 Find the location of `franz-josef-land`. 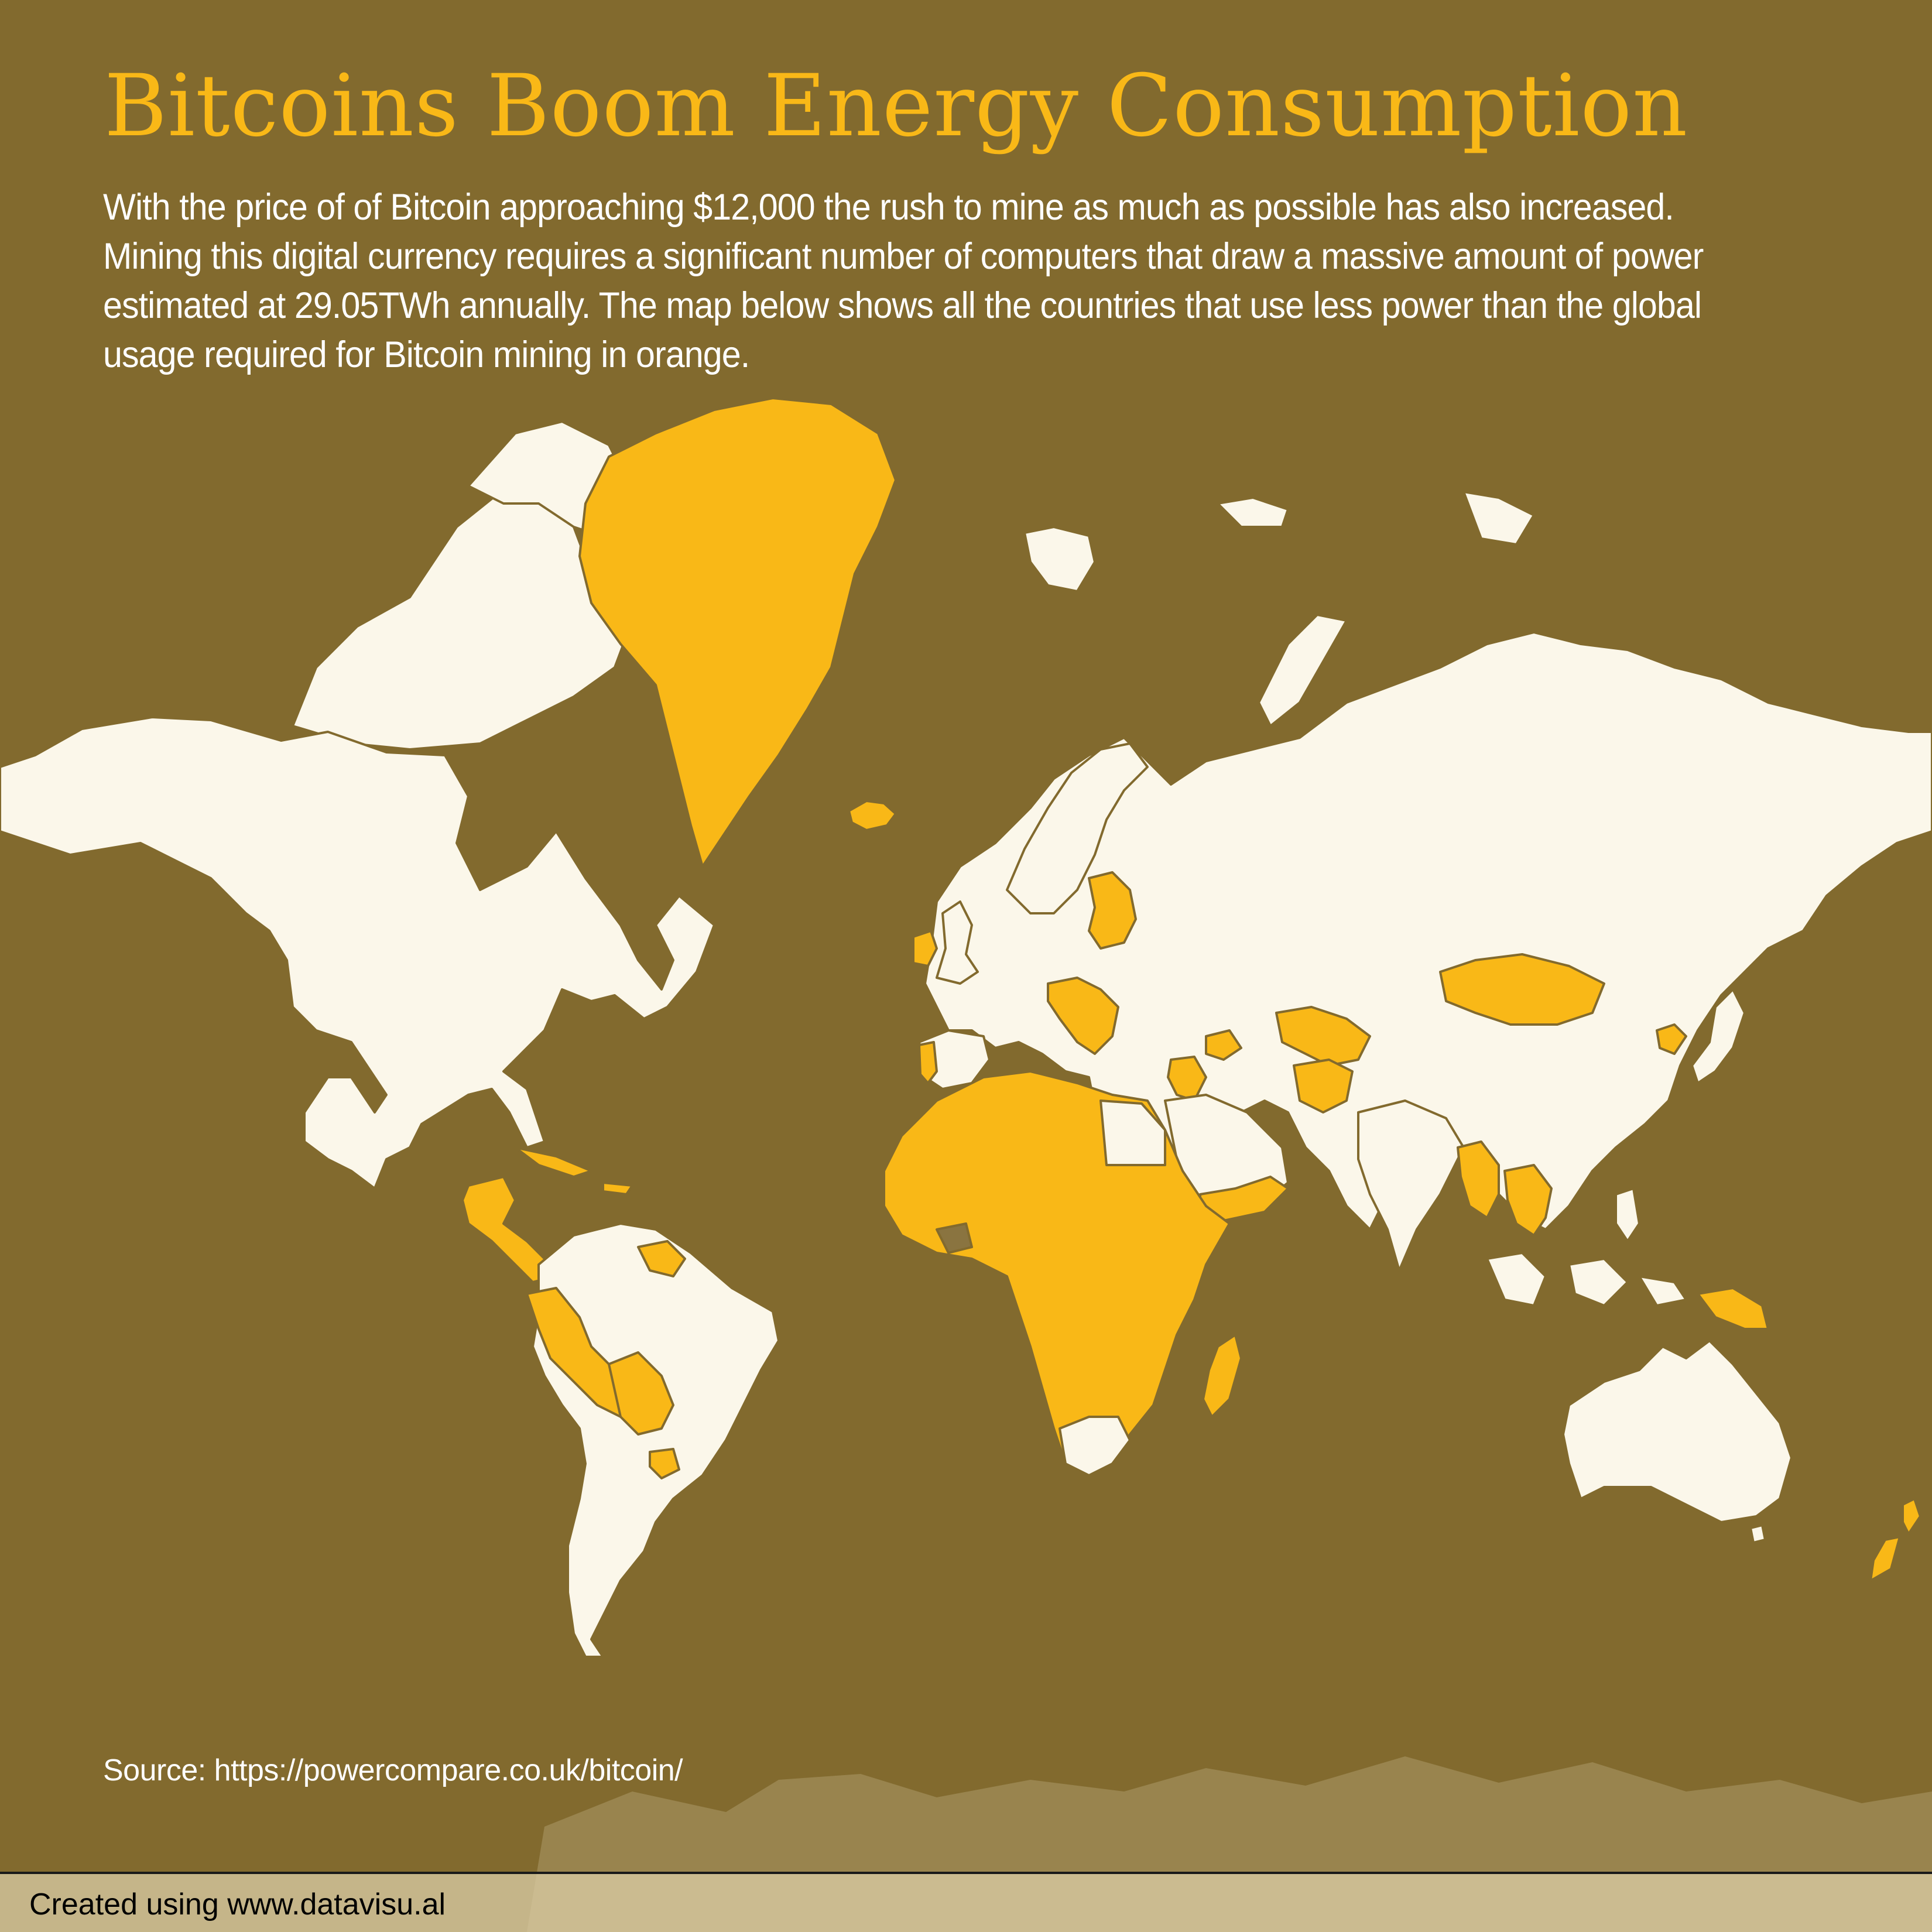

franz-josef-land is located at coordinates (1253, 512).